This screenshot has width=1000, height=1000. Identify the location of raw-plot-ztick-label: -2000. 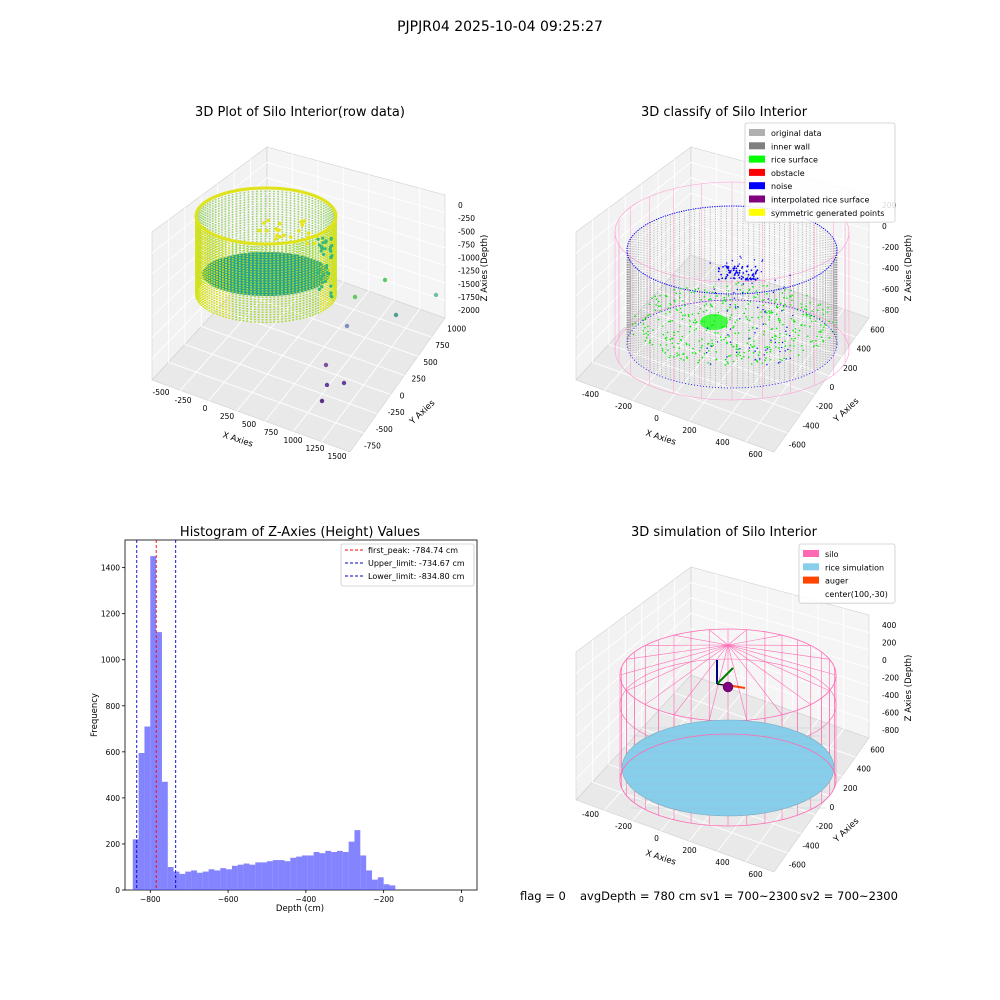
(469, 310).